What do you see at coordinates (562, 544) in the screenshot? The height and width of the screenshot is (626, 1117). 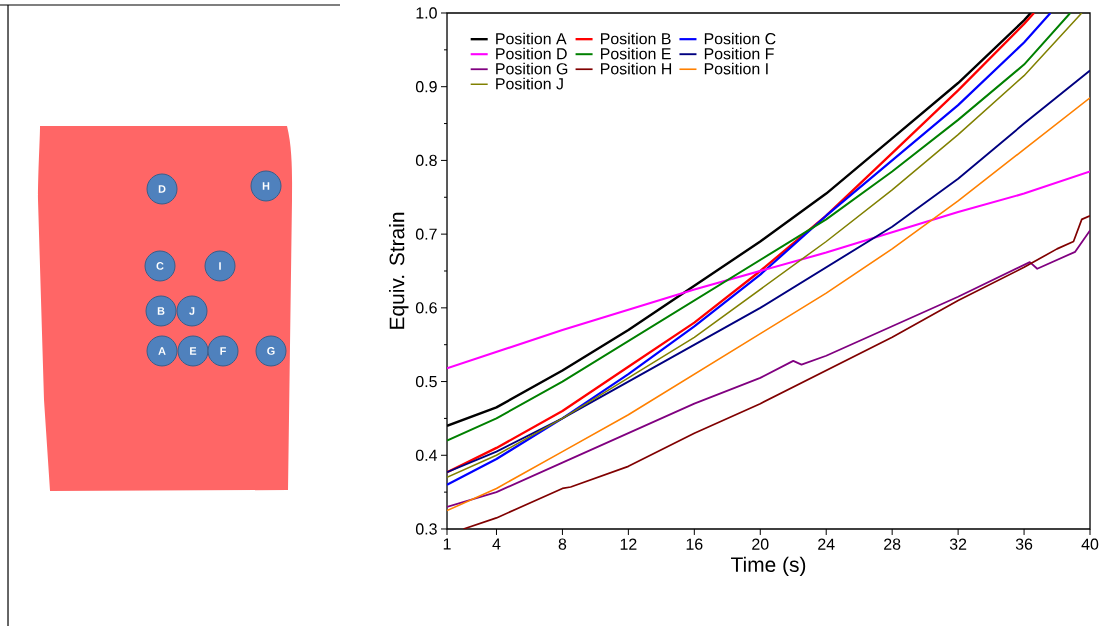 I see `x-tick-label: 8` at bounding box center [562, 544].